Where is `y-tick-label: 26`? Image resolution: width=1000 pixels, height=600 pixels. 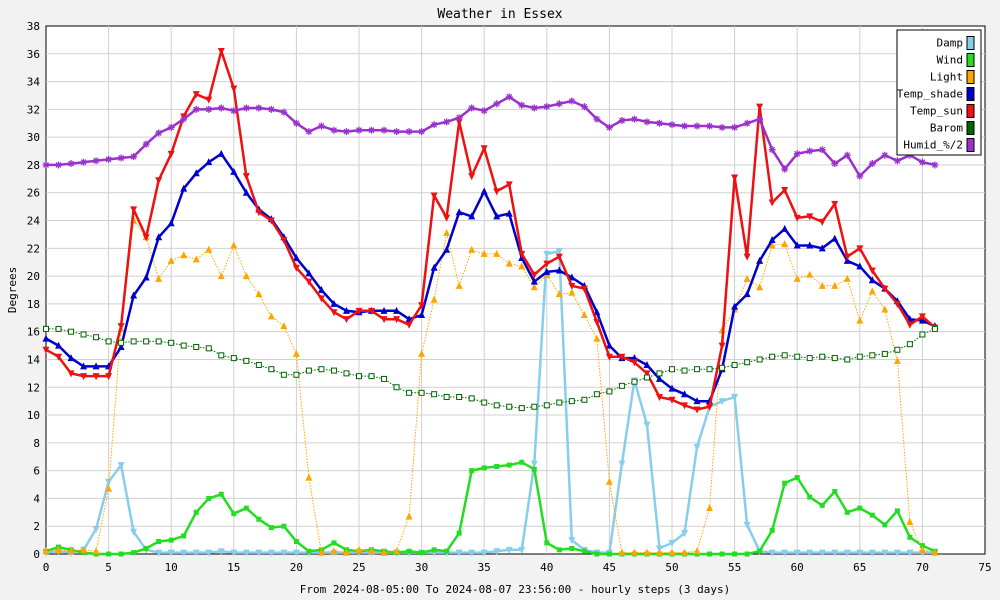
y-tick-label: 26 is located at coordinates (33, 193).